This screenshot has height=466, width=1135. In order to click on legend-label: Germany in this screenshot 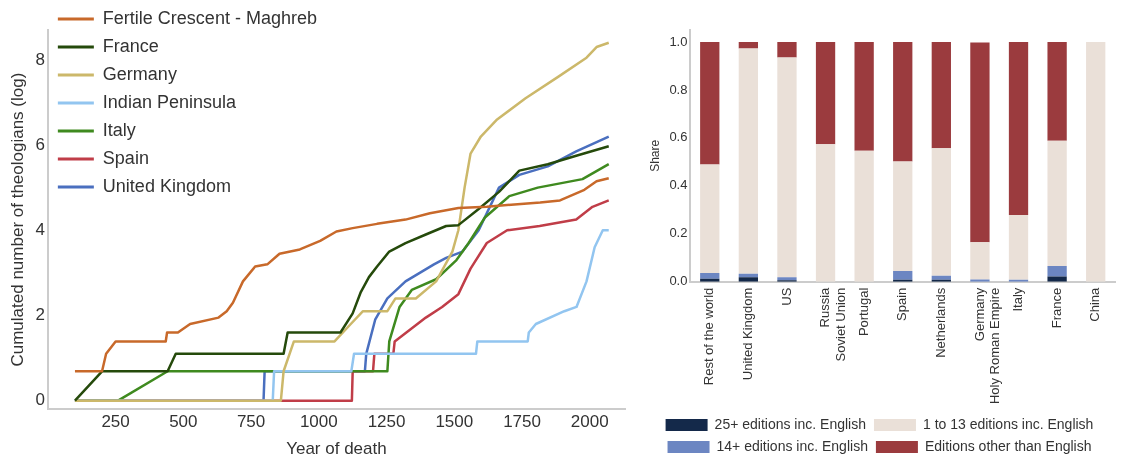, I will do `click(139, 73)`.